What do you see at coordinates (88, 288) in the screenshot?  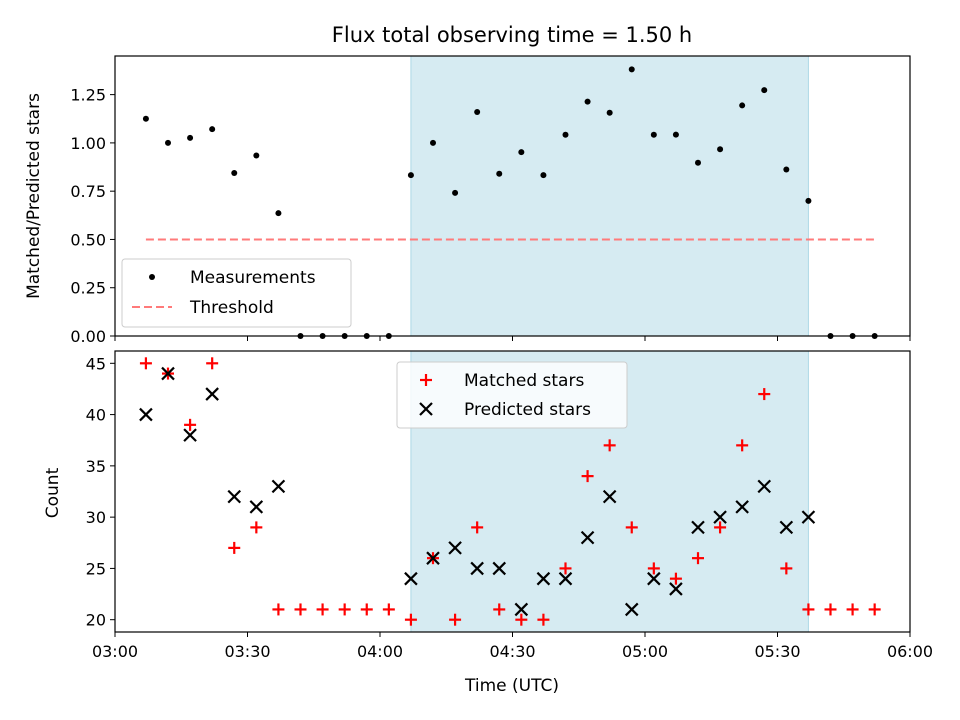 I see `ratio-ytick-label: 0.25` at bounding box center [88, 288].